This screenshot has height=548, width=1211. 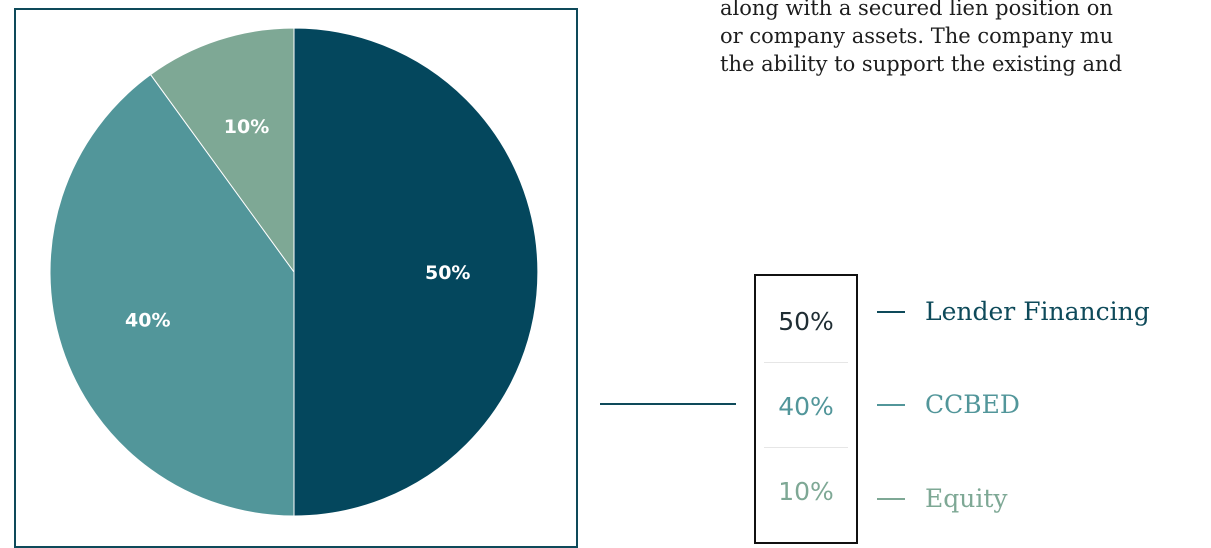 What do you see at coordinates (917, 36) in the screenshot?
I see `body-text-line: or company assets. The company mu` at bounding box center [917, 36].